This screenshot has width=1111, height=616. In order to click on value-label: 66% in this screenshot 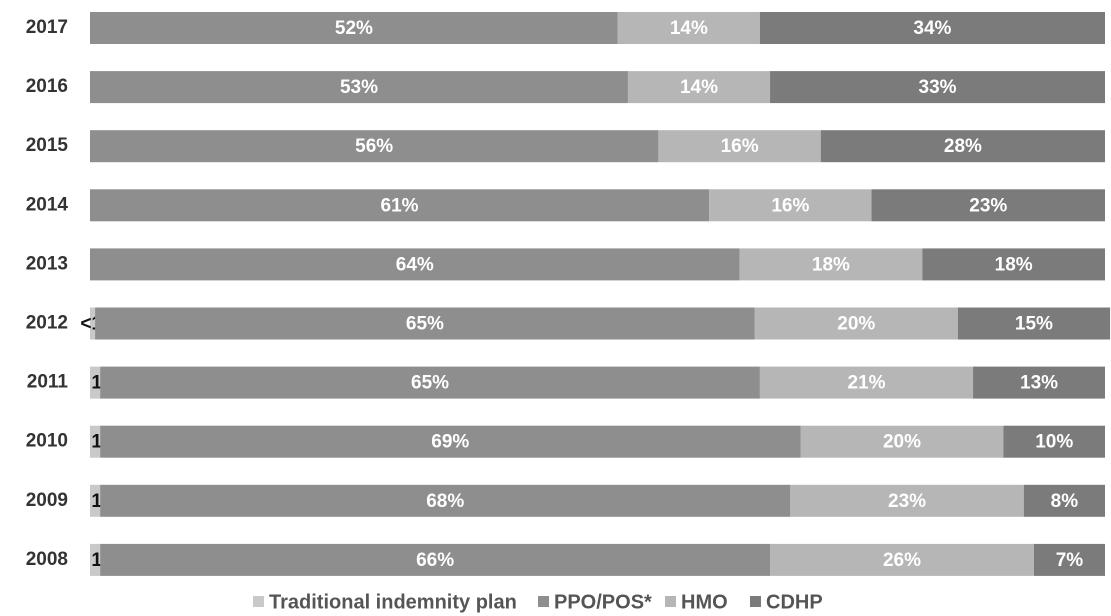, I will do `click(435, 560)`.